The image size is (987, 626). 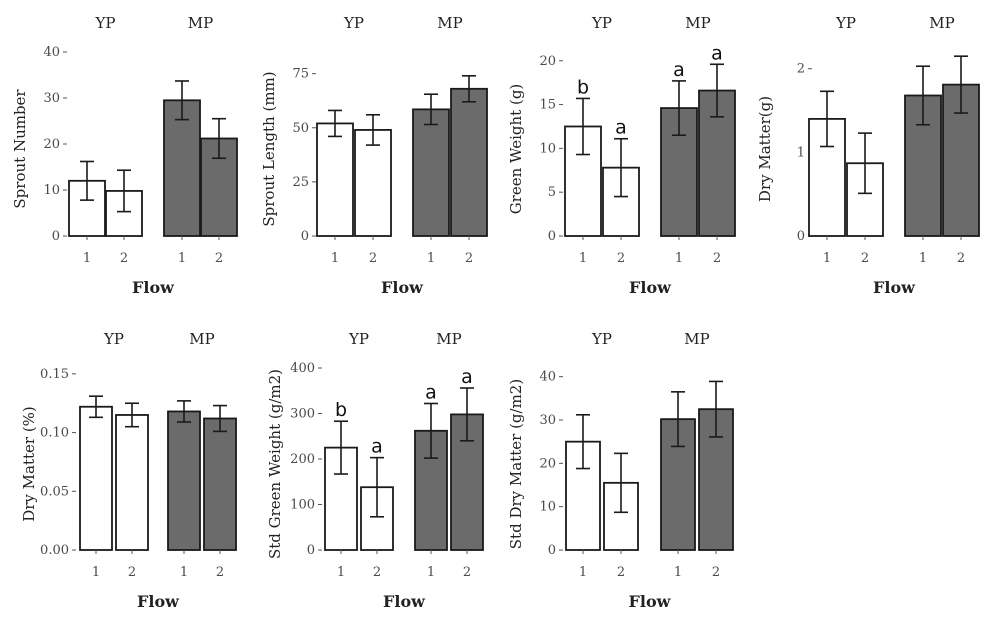 I want to click on y-tick-label: 0.10, so click(x=54, y=433).